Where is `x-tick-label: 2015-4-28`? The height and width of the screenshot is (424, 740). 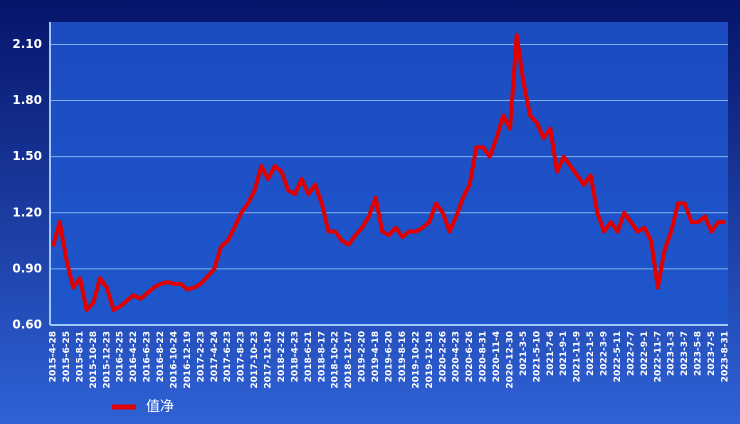 x-tick-label: 2015-4-28 is located at coordinates (54, 356).